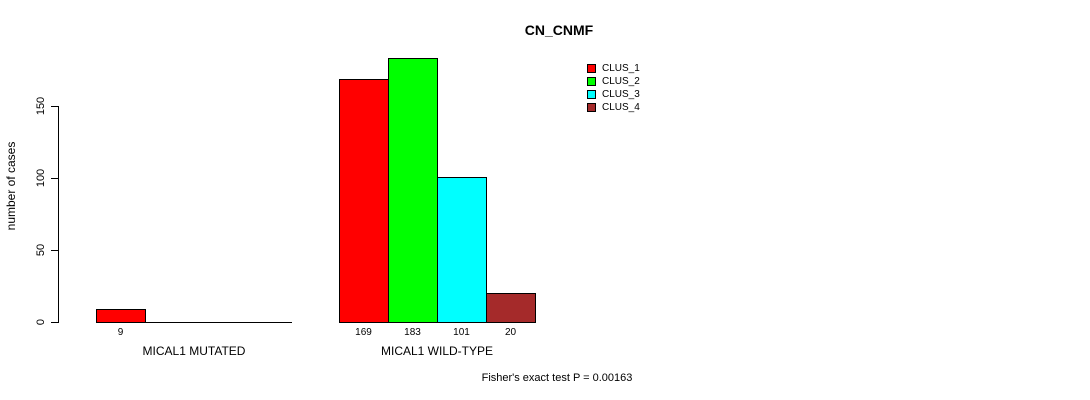  What do you see at coordinates (11, 186) in the screenshot?
I see `y-axis-label: number of cases` at bounding box center [11, 186].